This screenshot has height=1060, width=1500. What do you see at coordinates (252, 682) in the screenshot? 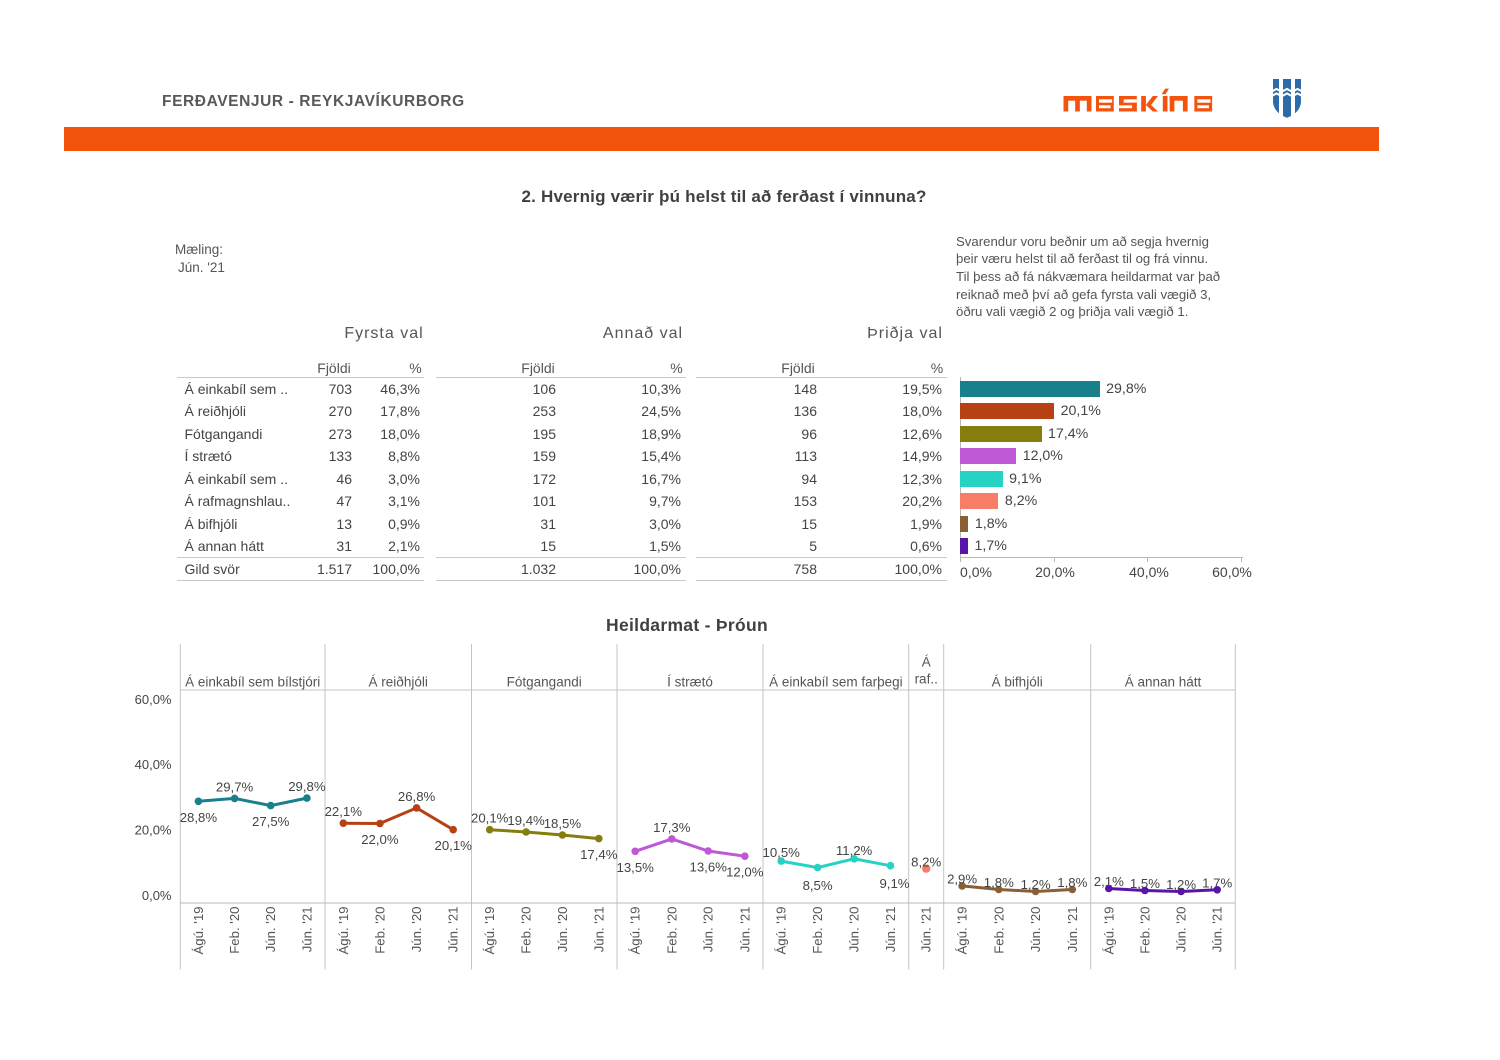
I see `svg-text: Á einkabíl sem bílstjóri` at bounding box center [252, 682].